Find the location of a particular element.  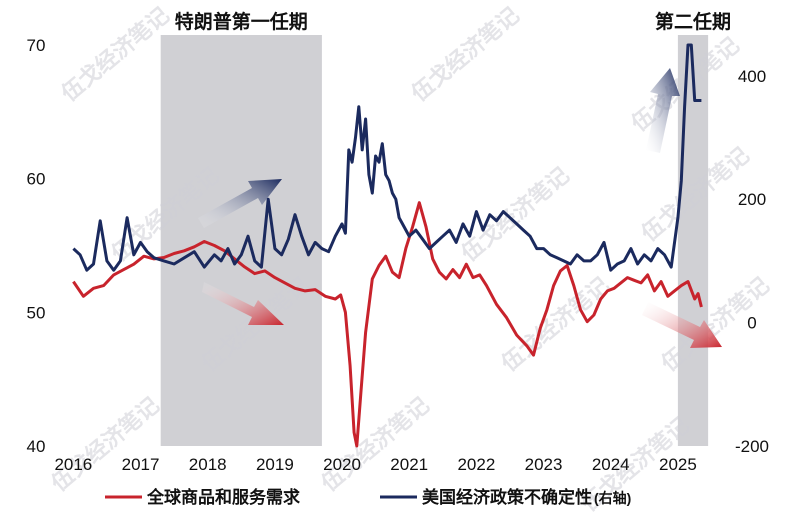

legend-uncertainty-suffix: (右轴) is located at coordinates (612, 498).